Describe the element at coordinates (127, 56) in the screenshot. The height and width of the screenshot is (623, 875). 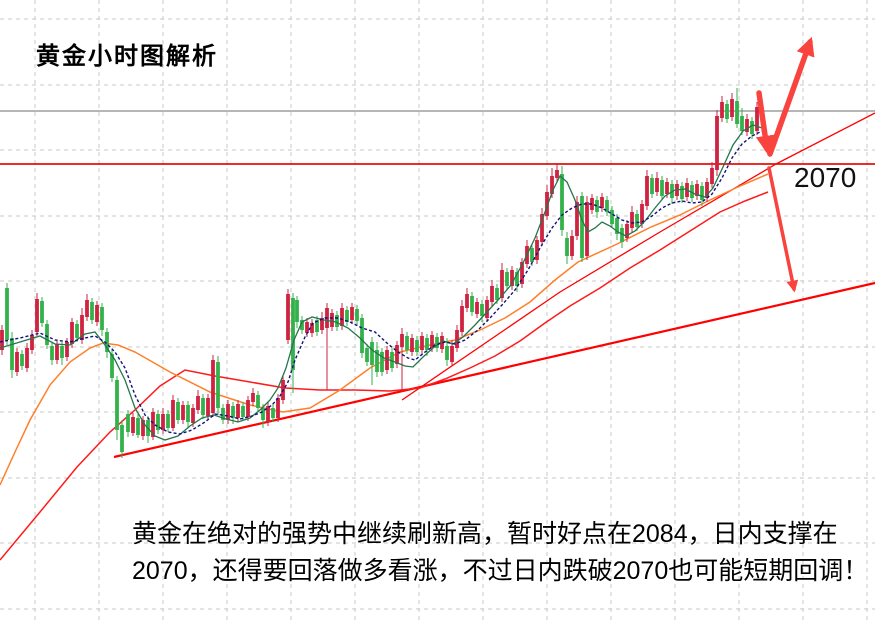
I see `chart-title: 黄金小时图解析` at that location.